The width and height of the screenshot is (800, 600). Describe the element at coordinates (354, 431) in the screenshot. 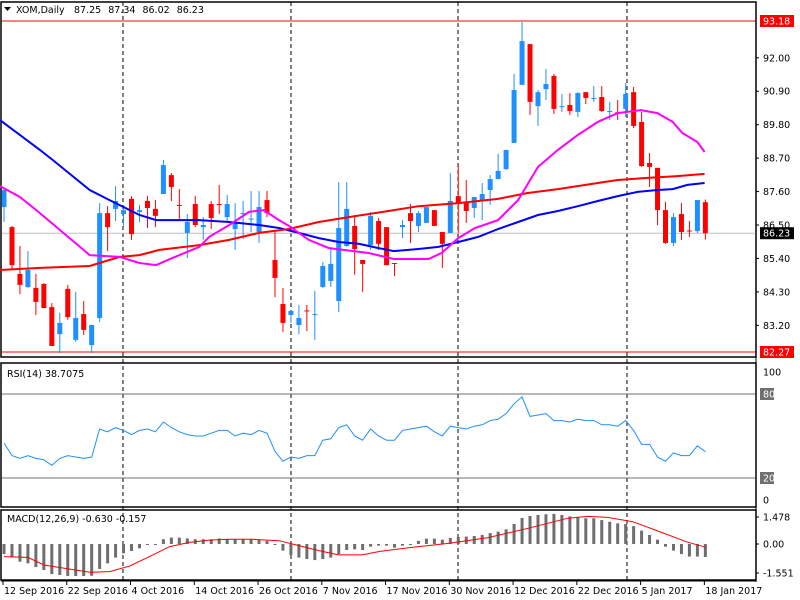

I see `rsi-line` at that location.